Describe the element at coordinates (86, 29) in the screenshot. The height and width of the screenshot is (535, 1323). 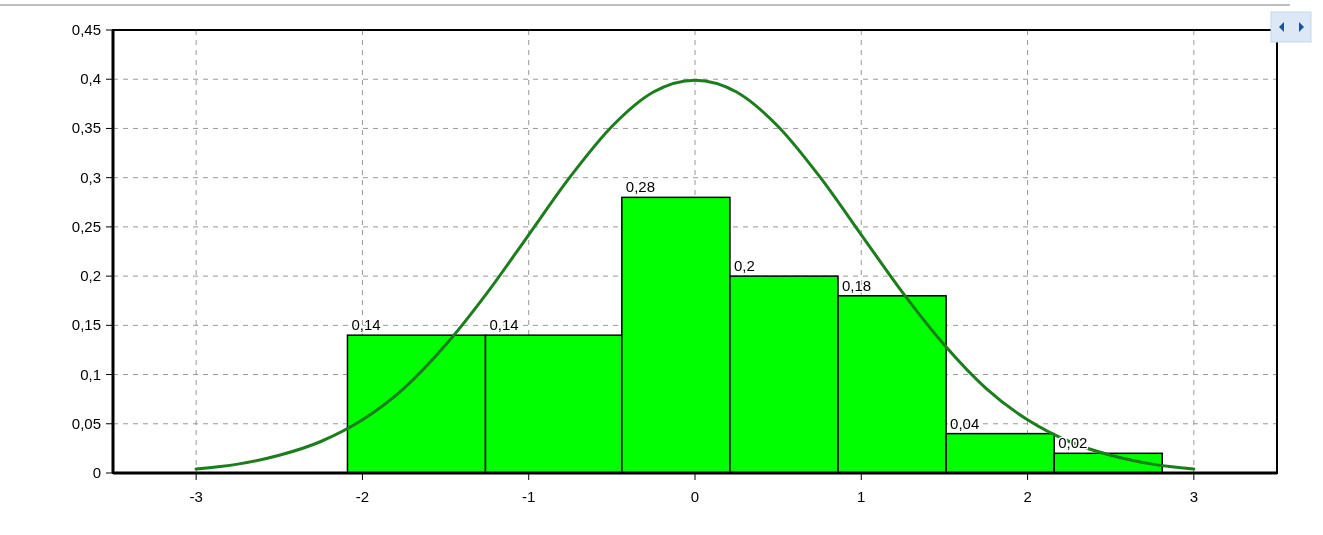
I see `y-tick-label: 0,45` at that location.